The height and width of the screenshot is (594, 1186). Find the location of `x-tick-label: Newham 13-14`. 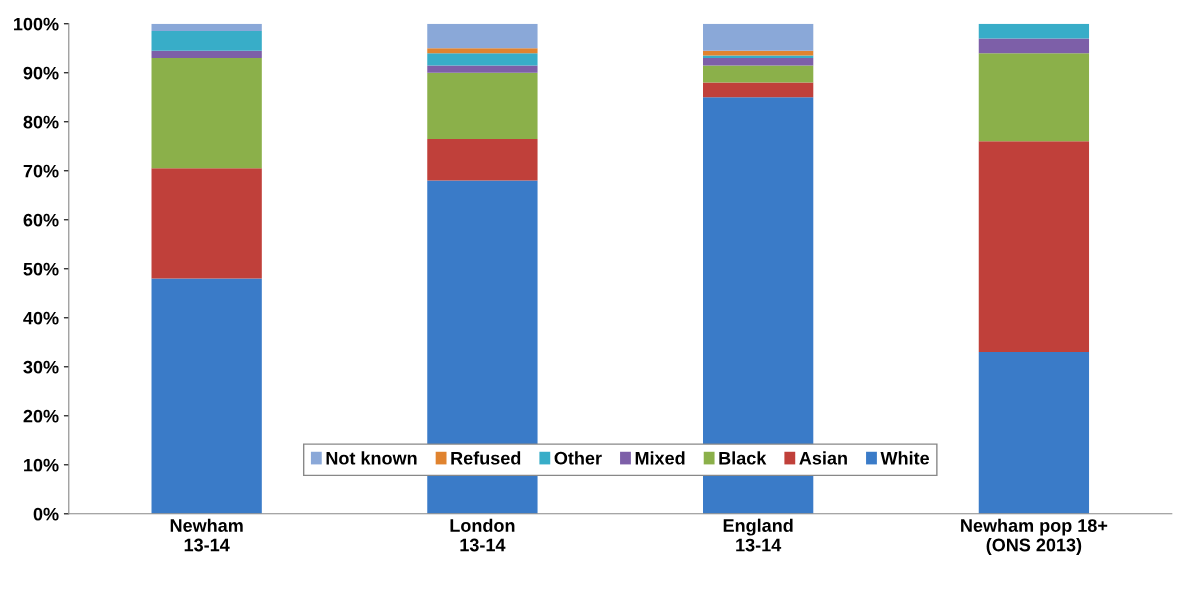

x-tick-label: Newham 13-14 is located at coordinates (206, 535).